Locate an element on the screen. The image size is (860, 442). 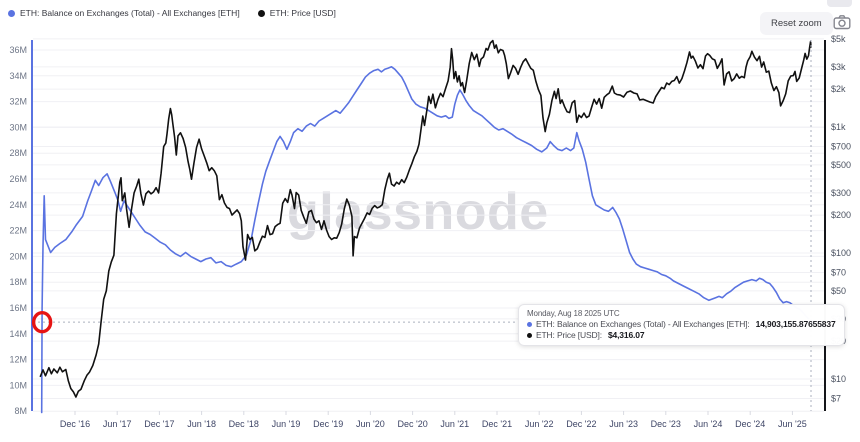
left-axis-label: 22M is located at coordinates (18, 231).